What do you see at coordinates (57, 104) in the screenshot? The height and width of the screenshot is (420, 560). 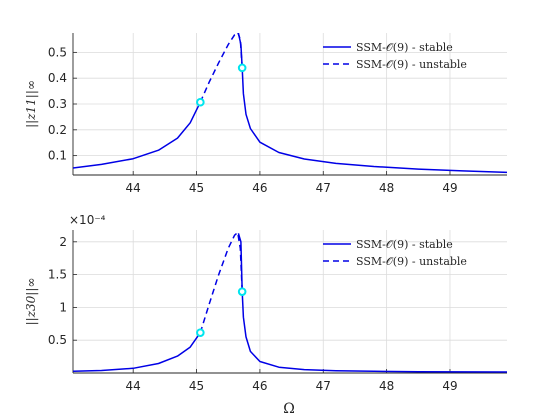 I see `y-tick-label: 0.3` at bounding box center [57, 104].